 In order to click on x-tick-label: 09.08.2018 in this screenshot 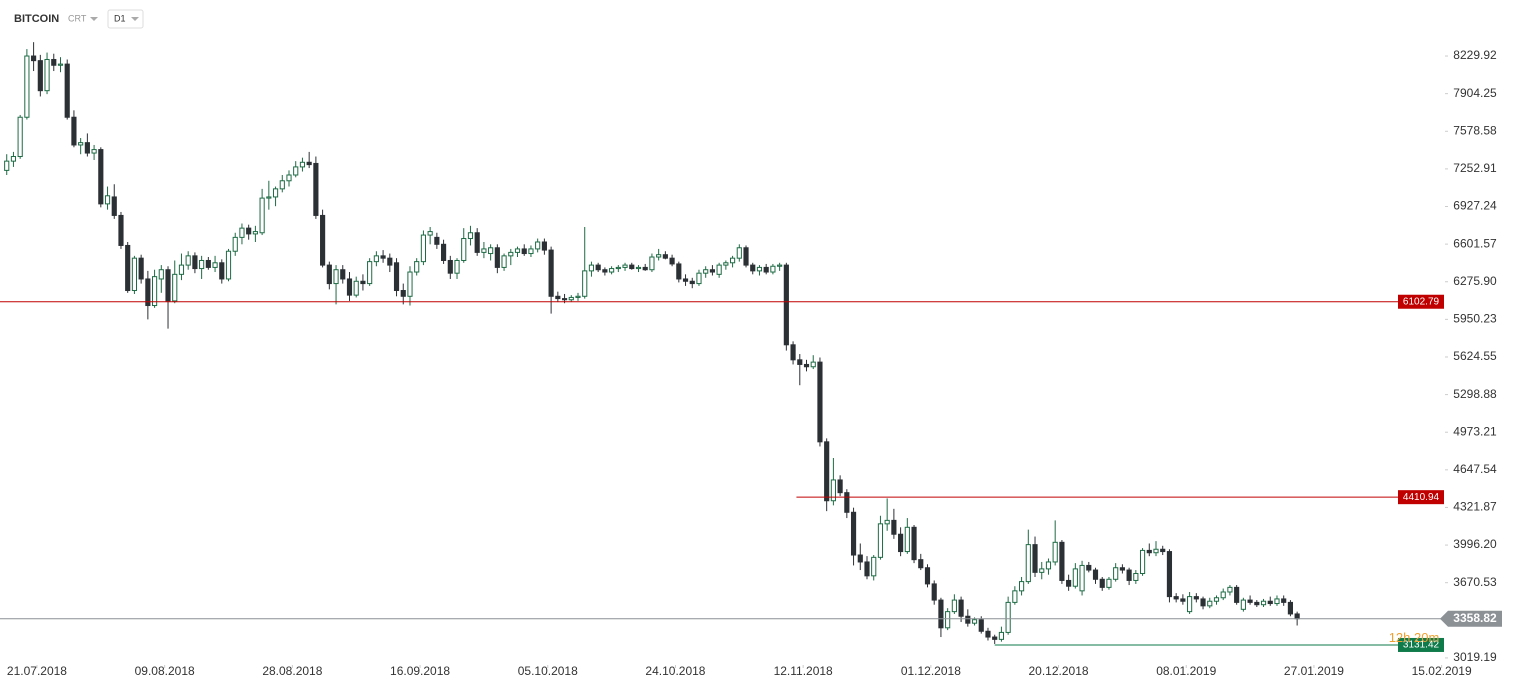, I will do `click(165, 671)`.